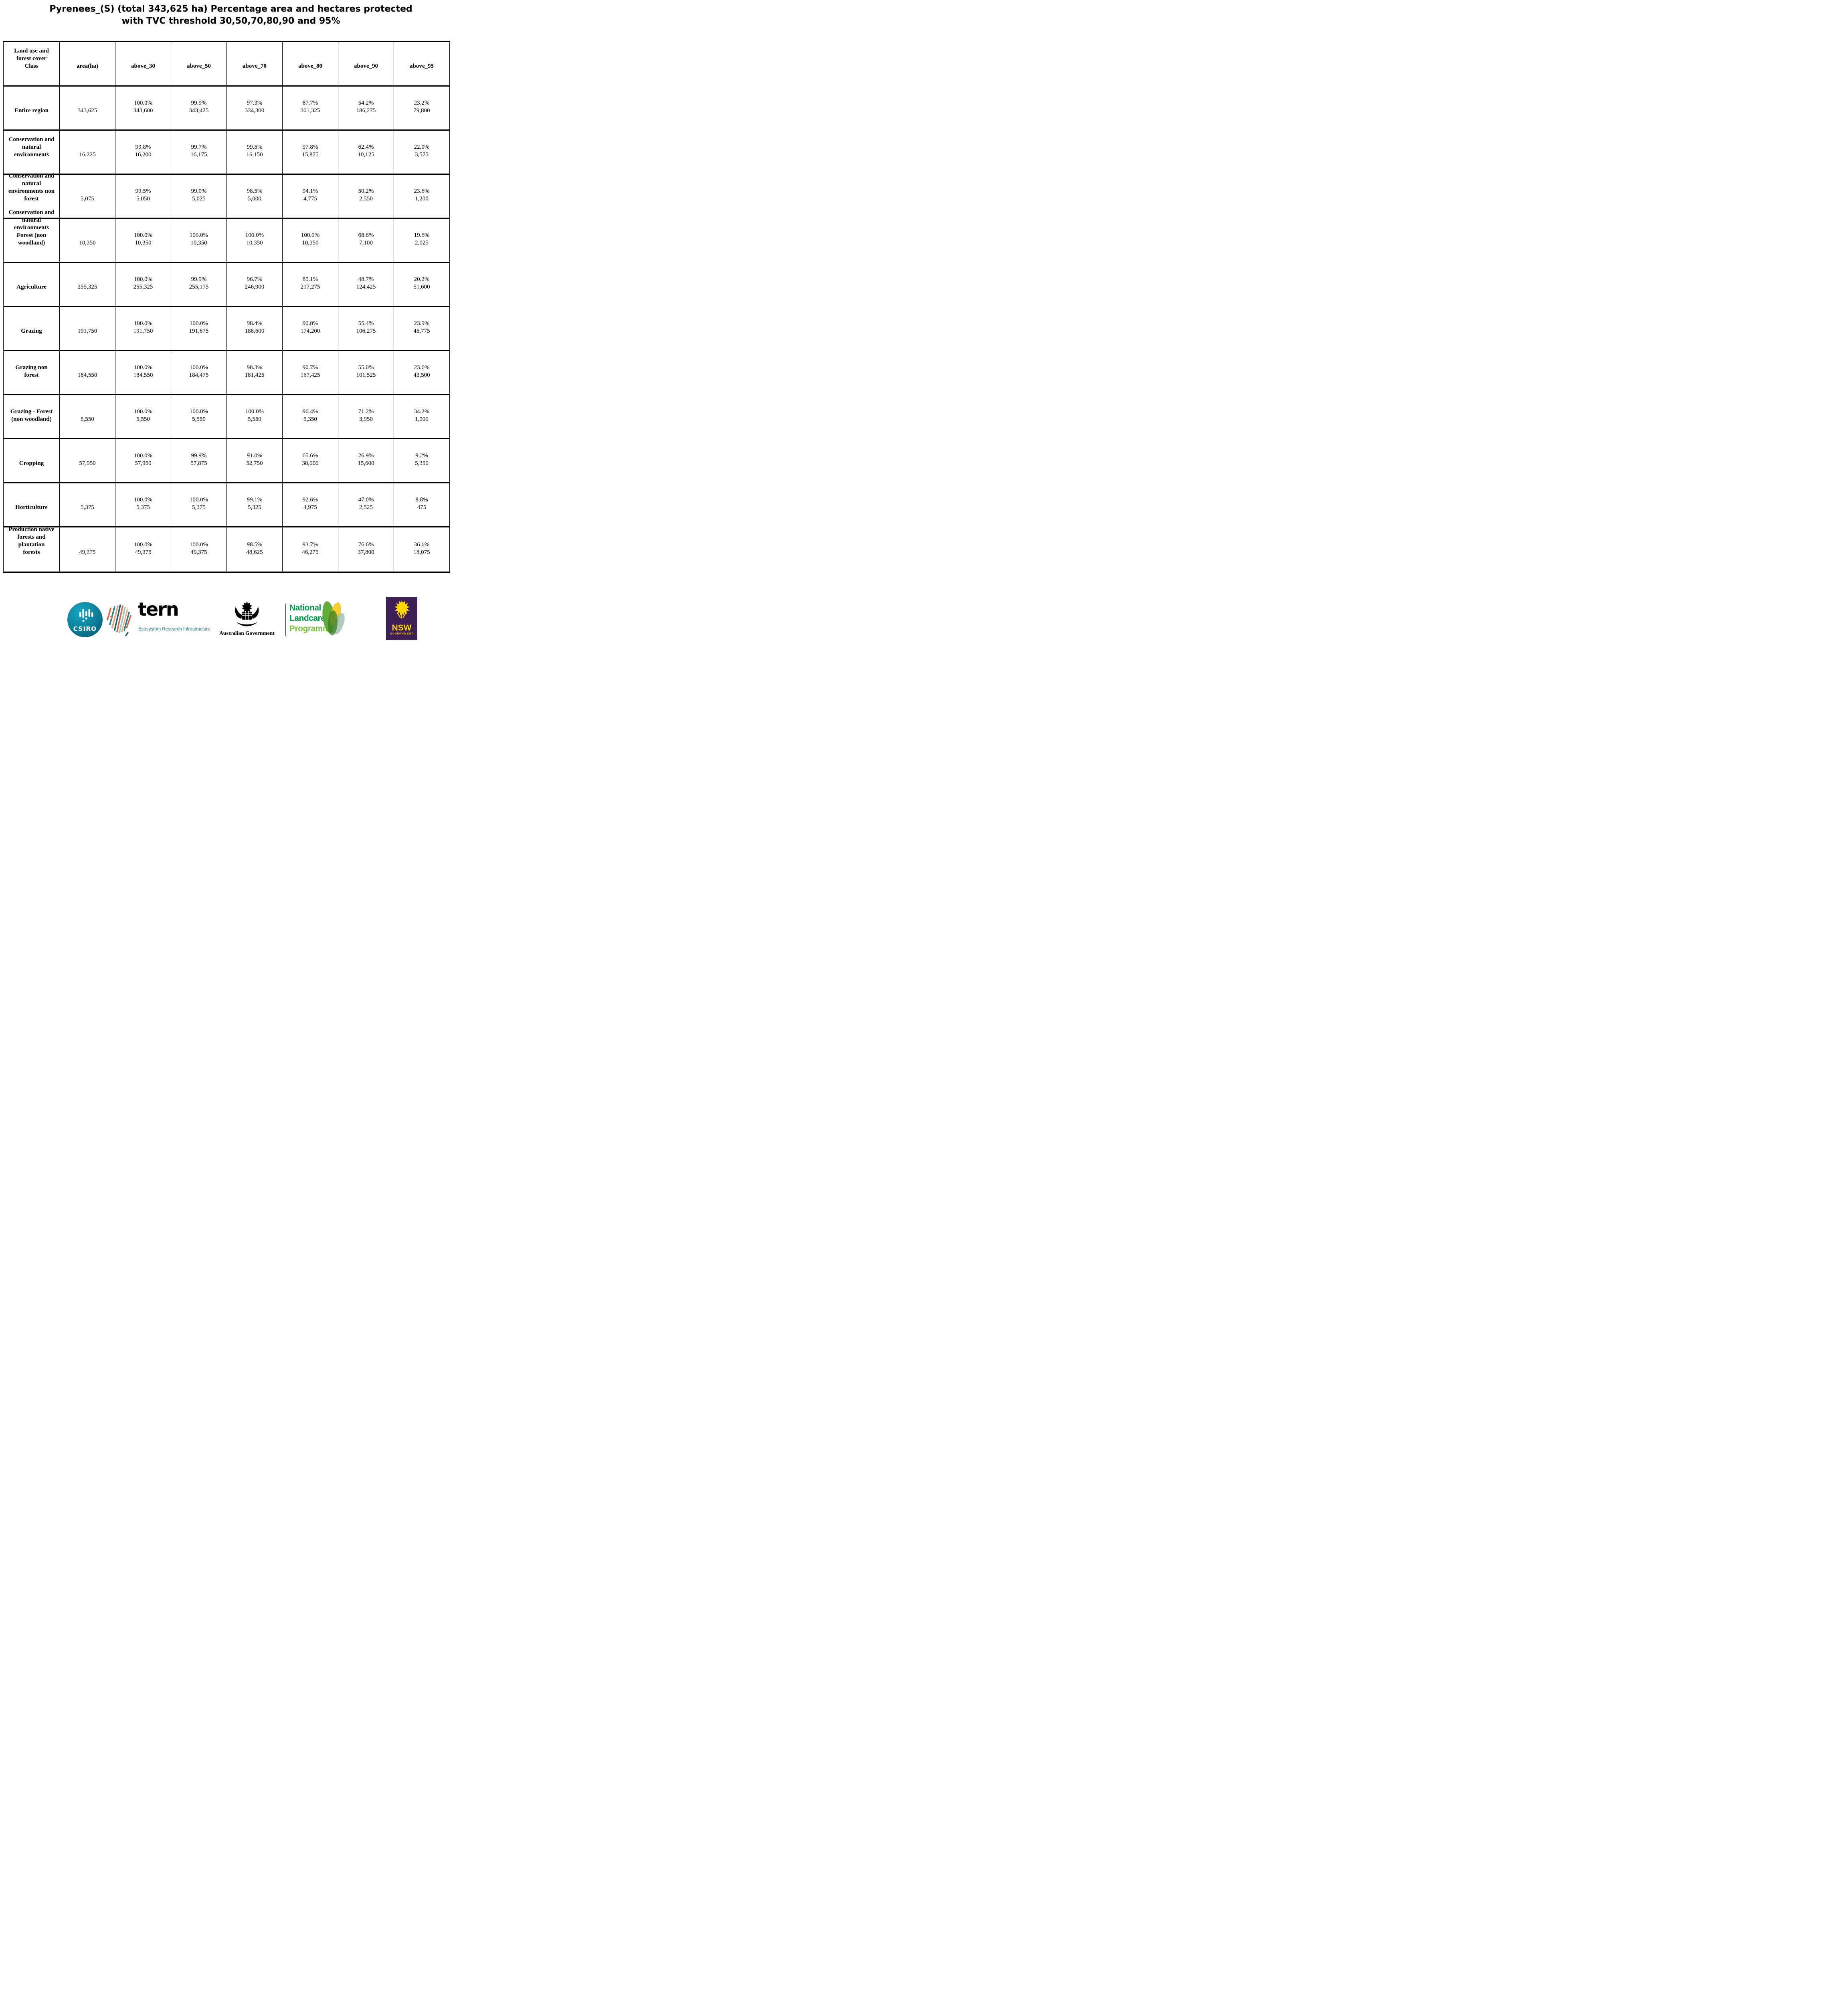 This screenshot has width=1848, height=2004. I want to click on column-header: above_70, so click(254, 63).